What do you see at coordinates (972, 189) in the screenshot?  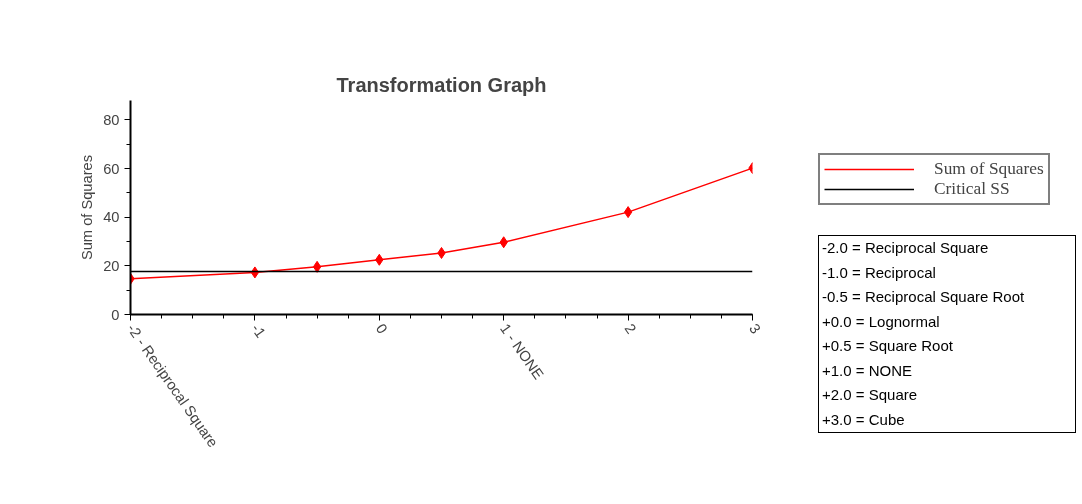 I see `text: Critical SS` at bounding box center [972, 189].